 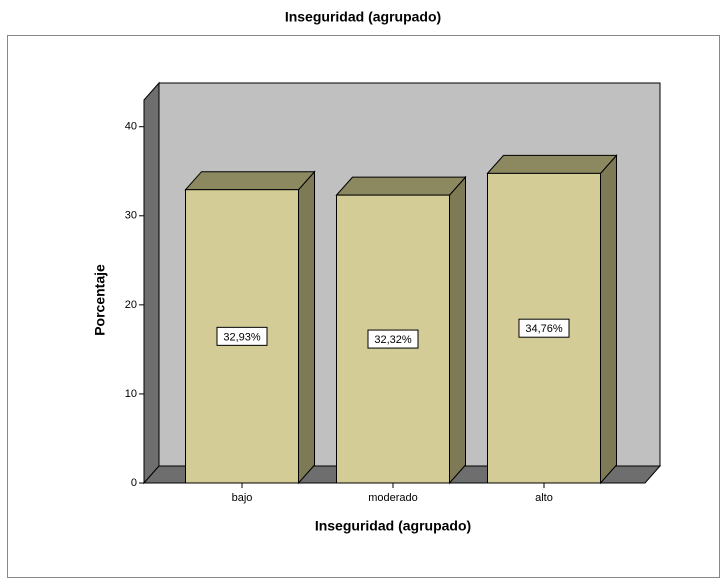 I want to click on left-wall, so click(x=151, y=283).